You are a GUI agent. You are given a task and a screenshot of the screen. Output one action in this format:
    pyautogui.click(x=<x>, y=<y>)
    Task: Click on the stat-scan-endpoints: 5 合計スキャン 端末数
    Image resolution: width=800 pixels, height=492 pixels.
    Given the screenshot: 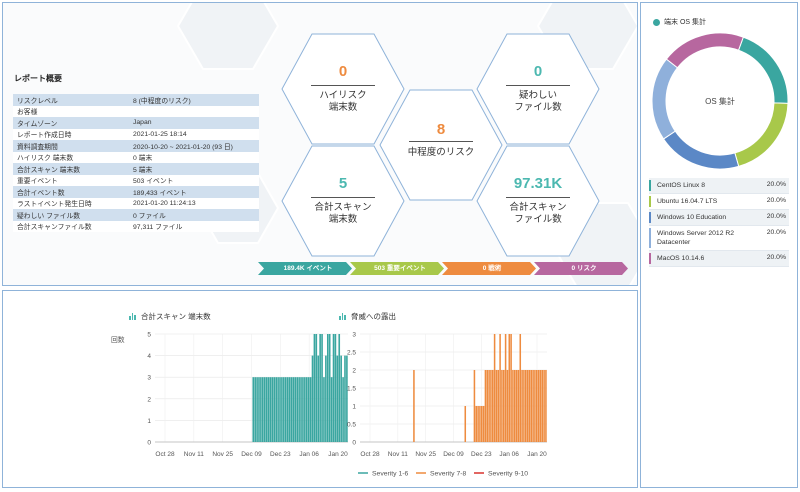 What is the action you would take?
    pyautogui.click(x=343, y=201)
    